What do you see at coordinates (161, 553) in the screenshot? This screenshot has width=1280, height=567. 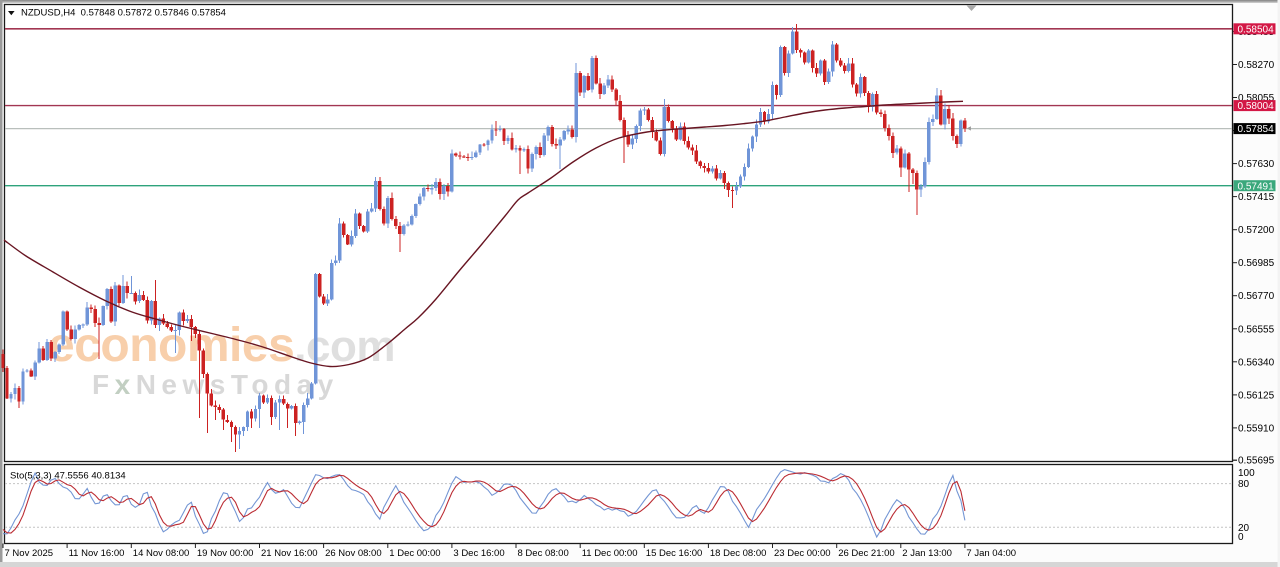 I see `svg-text: 14 Nov 08:00` at bounding box center [161, 553].